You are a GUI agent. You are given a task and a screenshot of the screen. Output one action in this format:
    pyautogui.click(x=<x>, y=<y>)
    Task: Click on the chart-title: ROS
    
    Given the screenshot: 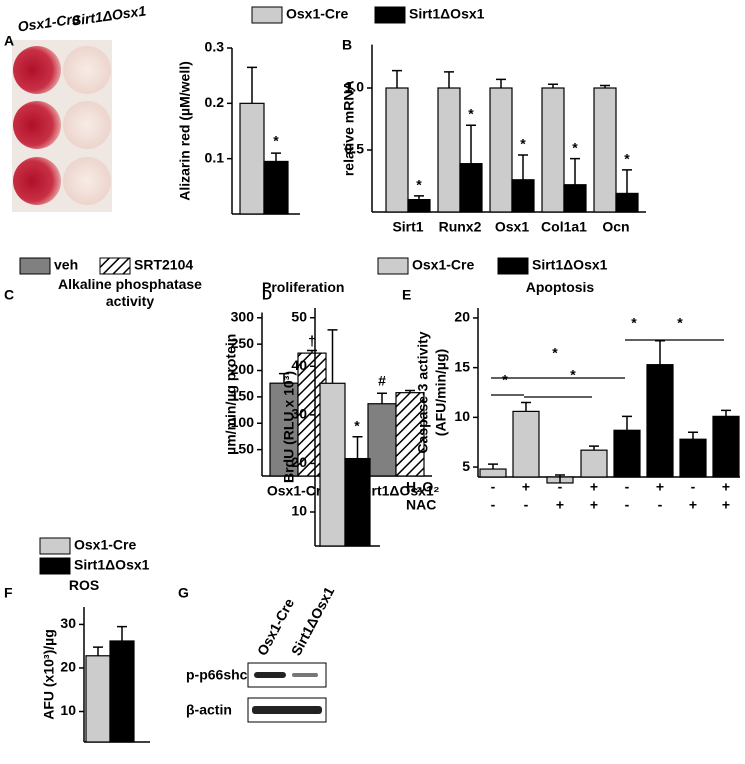 What is the action you would take?
    pyautogui.click(x=84, y=585)
    